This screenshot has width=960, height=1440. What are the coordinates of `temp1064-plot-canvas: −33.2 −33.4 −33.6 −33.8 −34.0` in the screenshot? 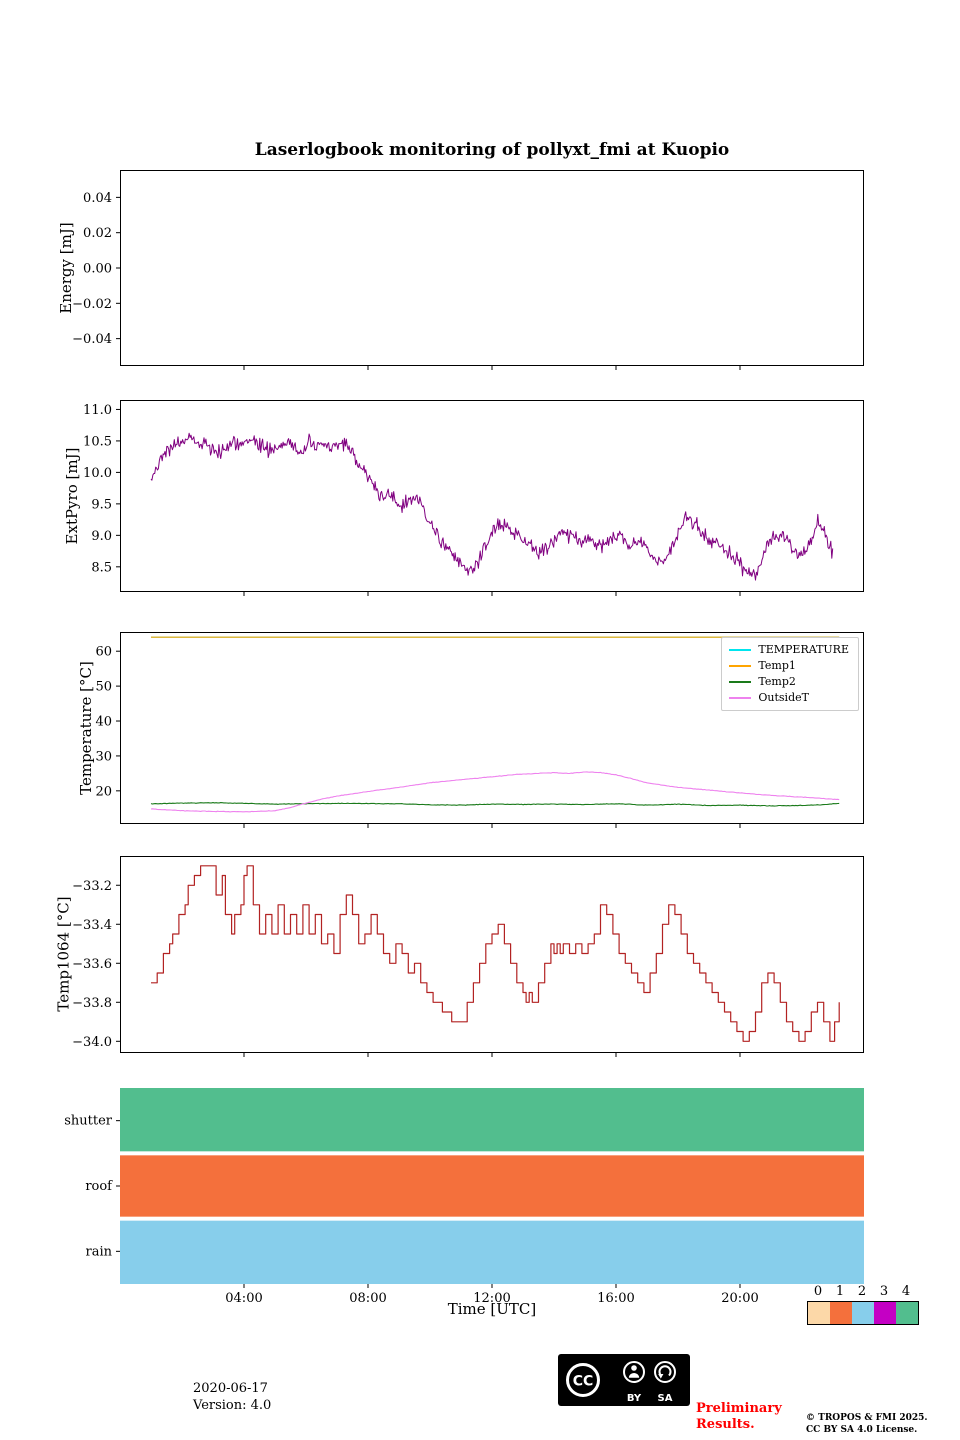 It's located at (468, 956).